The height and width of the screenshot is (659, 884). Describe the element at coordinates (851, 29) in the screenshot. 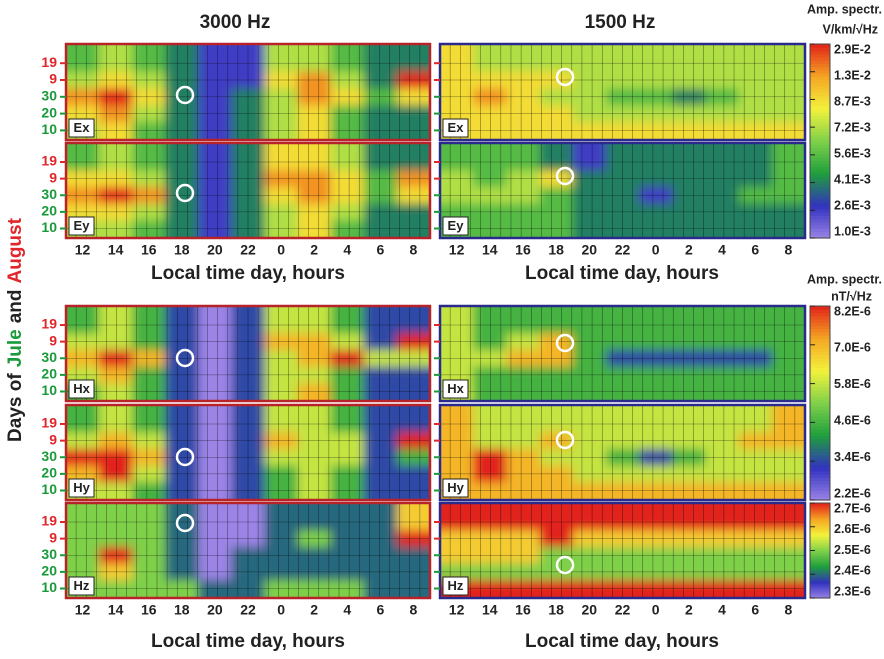

I see `colorbar-units: V/km/√Hz` at that location.